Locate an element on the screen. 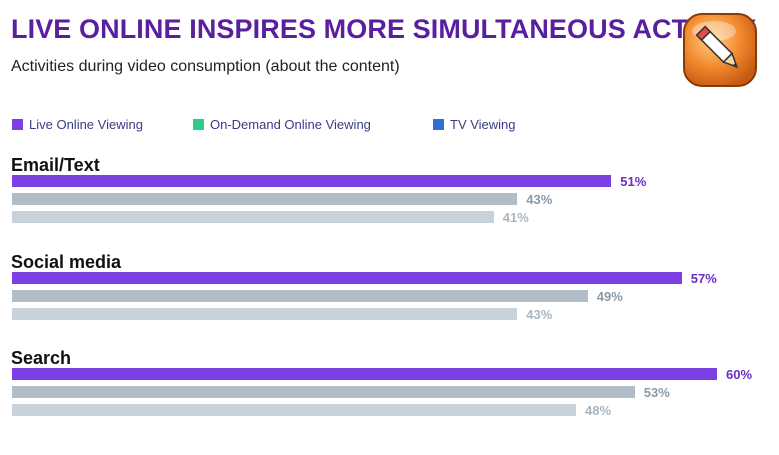  bar-live-search is located at coordinates (364, 374).